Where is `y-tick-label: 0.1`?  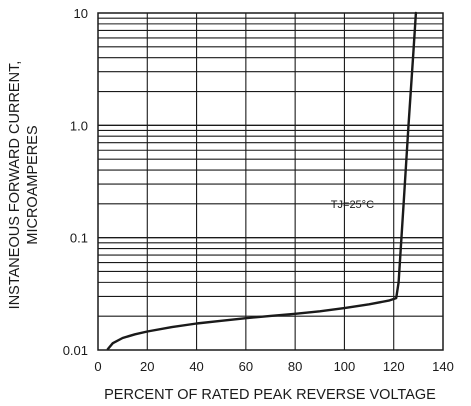 y-tick-label: 0.1 is located at coordinates (79, 238).